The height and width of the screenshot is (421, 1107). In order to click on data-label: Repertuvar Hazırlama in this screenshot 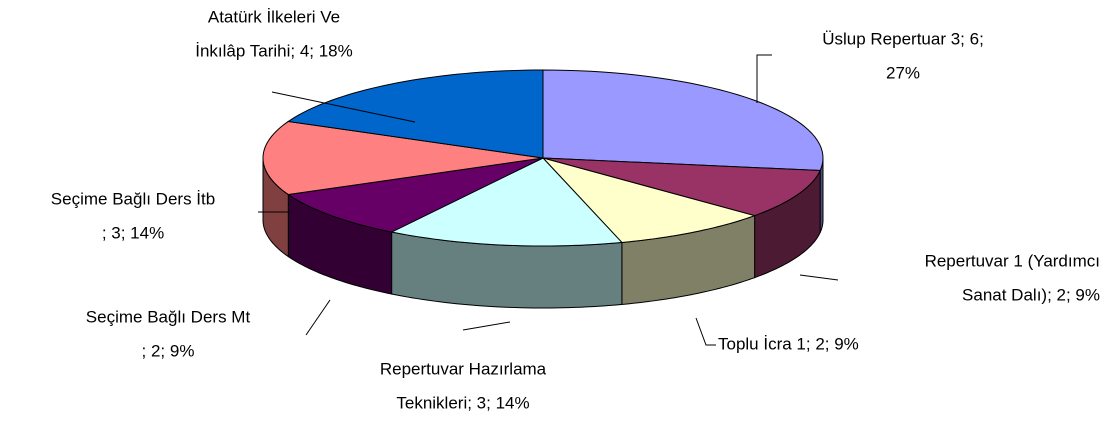, I will do `click(463, 368)`.